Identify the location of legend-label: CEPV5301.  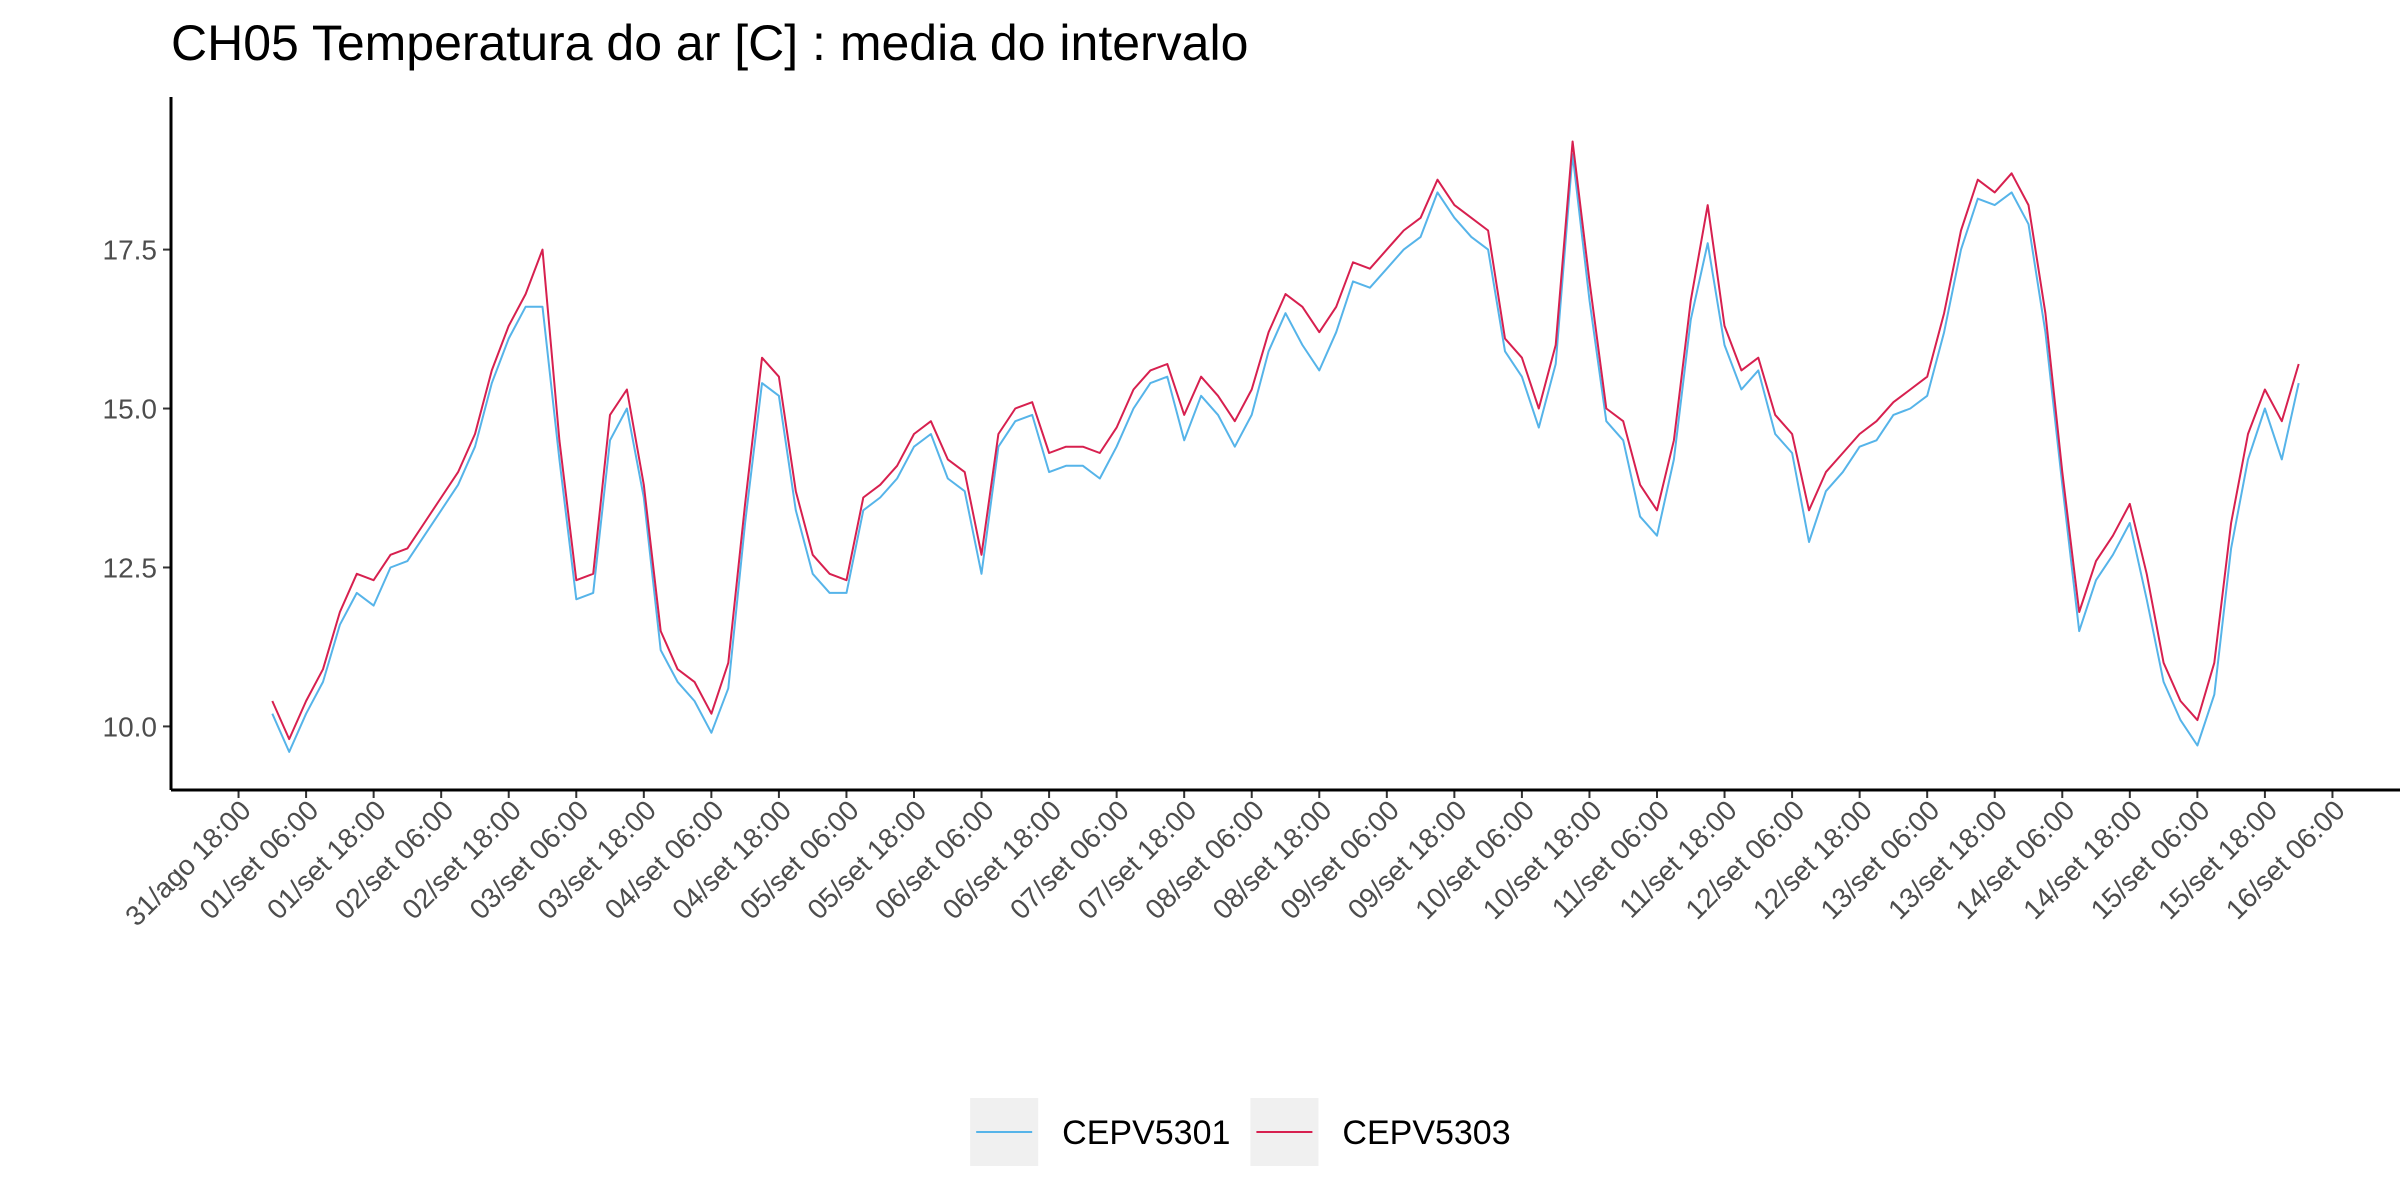
(1146, 1133).